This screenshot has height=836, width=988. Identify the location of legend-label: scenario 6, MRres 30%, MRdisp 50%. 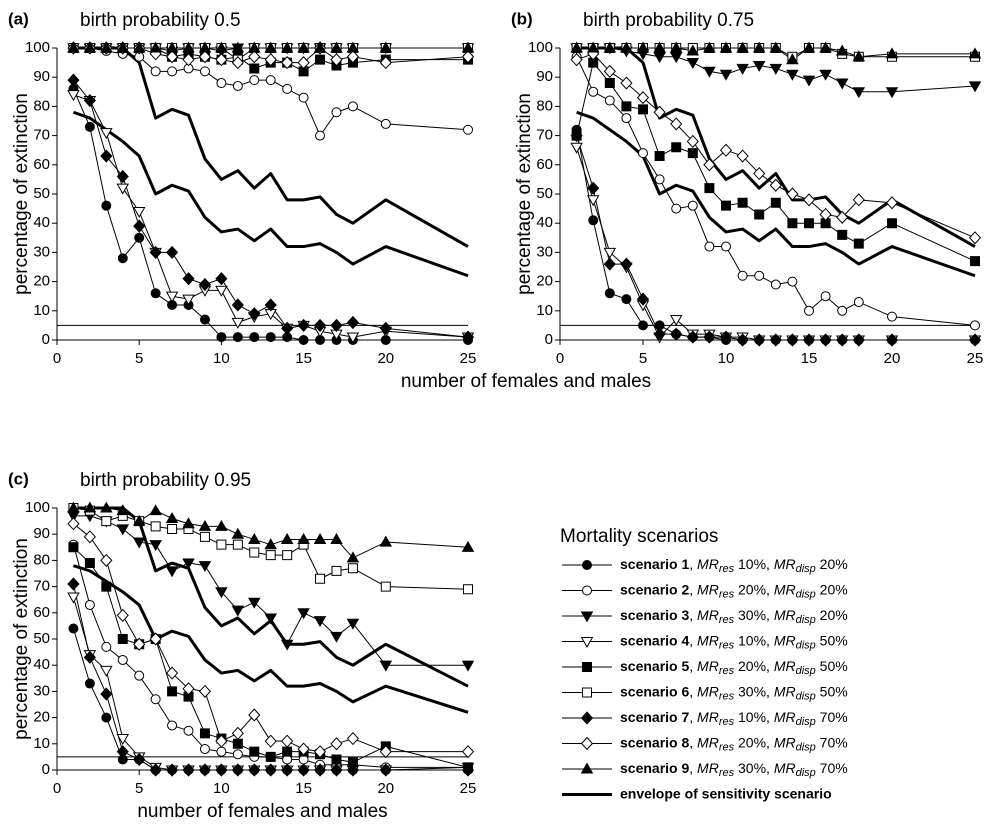
(734, 692).